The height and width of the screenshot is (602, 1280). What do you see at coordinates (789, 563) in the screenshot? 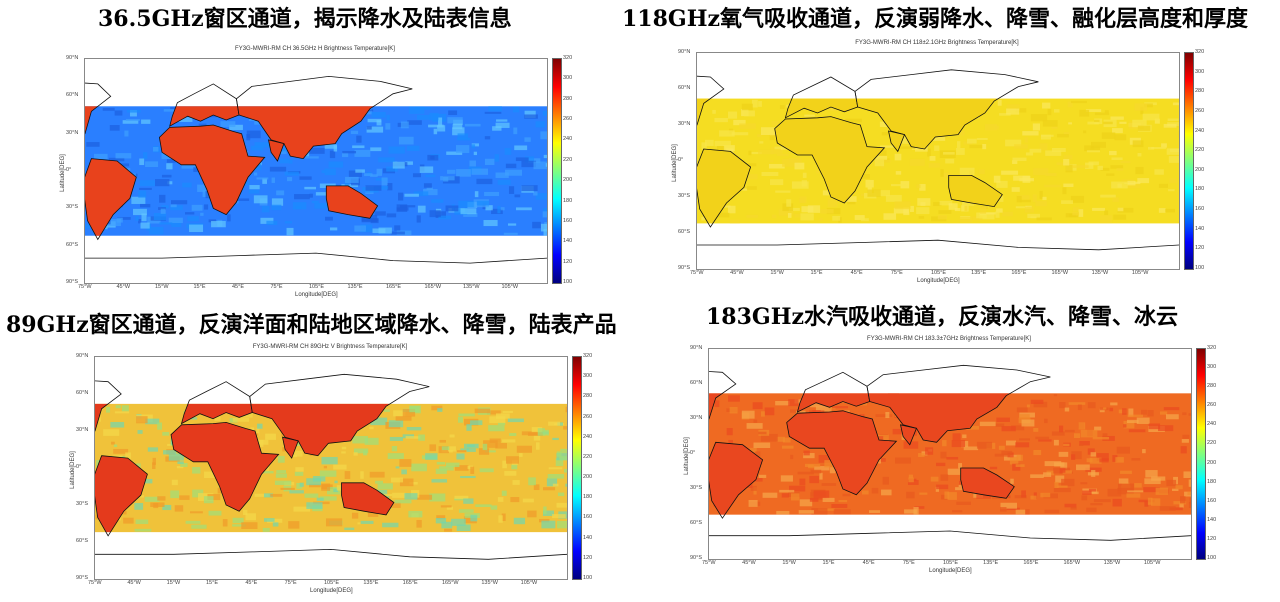
I see `lon-tick-label: 15°W` at bounding box center [789, 563].